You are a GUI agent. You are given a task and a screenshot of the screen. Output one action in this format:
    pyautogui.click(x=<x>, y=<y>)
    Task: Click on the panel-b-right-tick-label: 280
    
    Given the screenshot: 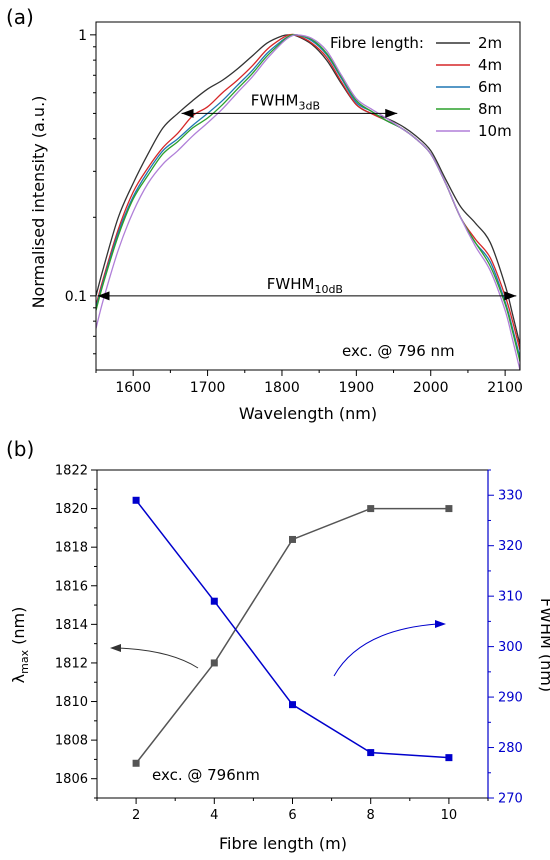 What is the action you would take?
    pyautogui.click(x=510, y=748)
    